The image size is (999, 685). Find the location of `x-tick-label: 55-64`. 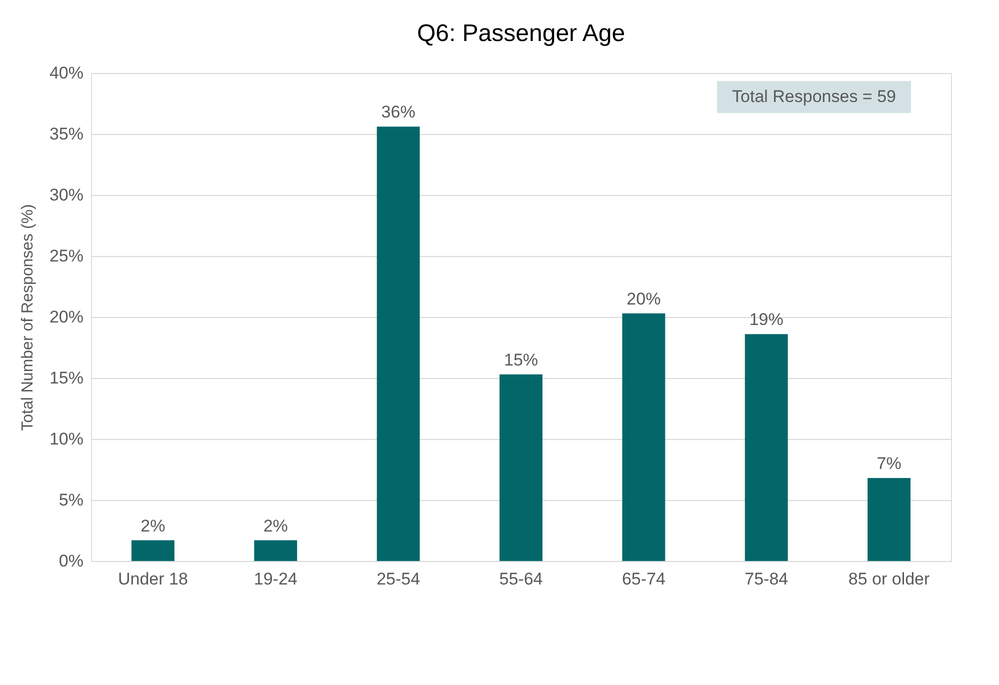

x-tick-label: 55-64 is located at coordinates (521, 579).